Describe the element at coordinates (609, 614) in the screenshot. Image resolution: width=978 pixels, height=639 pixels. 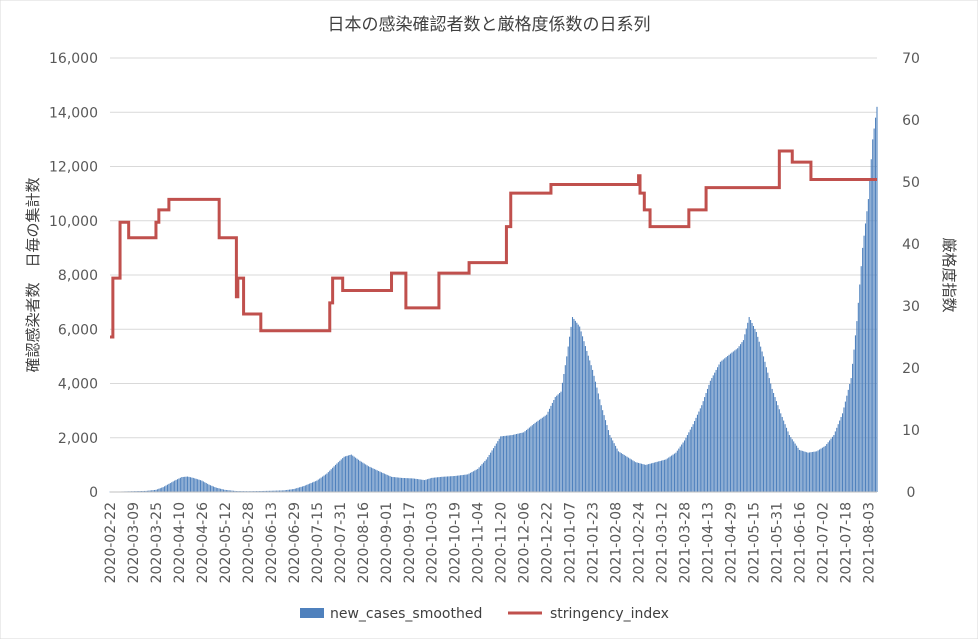
I see `legend-label-stringency-index: stringency_index` at that location.